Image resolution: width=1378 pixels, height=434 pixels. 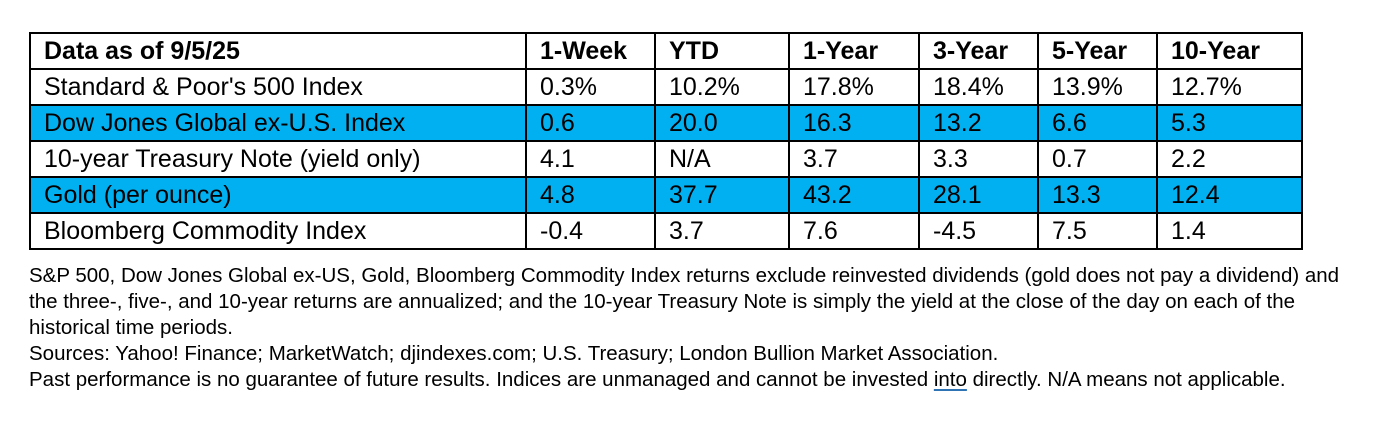 I want to click on header-cell: 5-Year, so click(x=1097, y=51).